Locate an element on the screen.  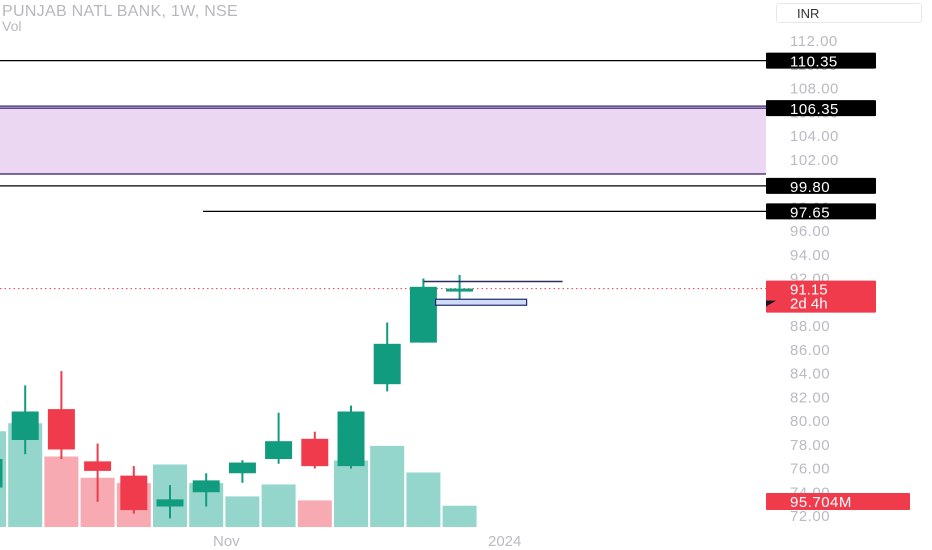
y-tick-label: 80.00 is located at coordinates (810, 421).